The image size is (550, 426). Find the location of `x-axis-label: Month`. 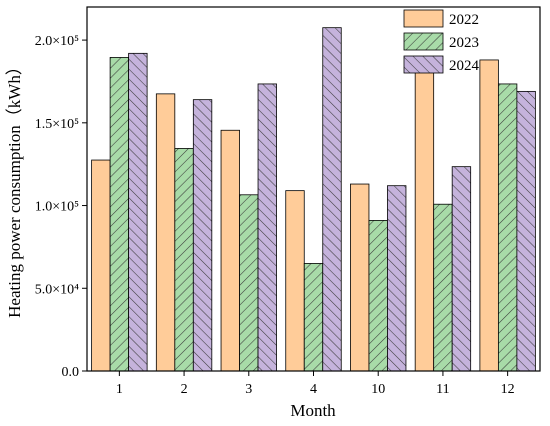

x-axis-label: Month is located at coordinates (313, 410).